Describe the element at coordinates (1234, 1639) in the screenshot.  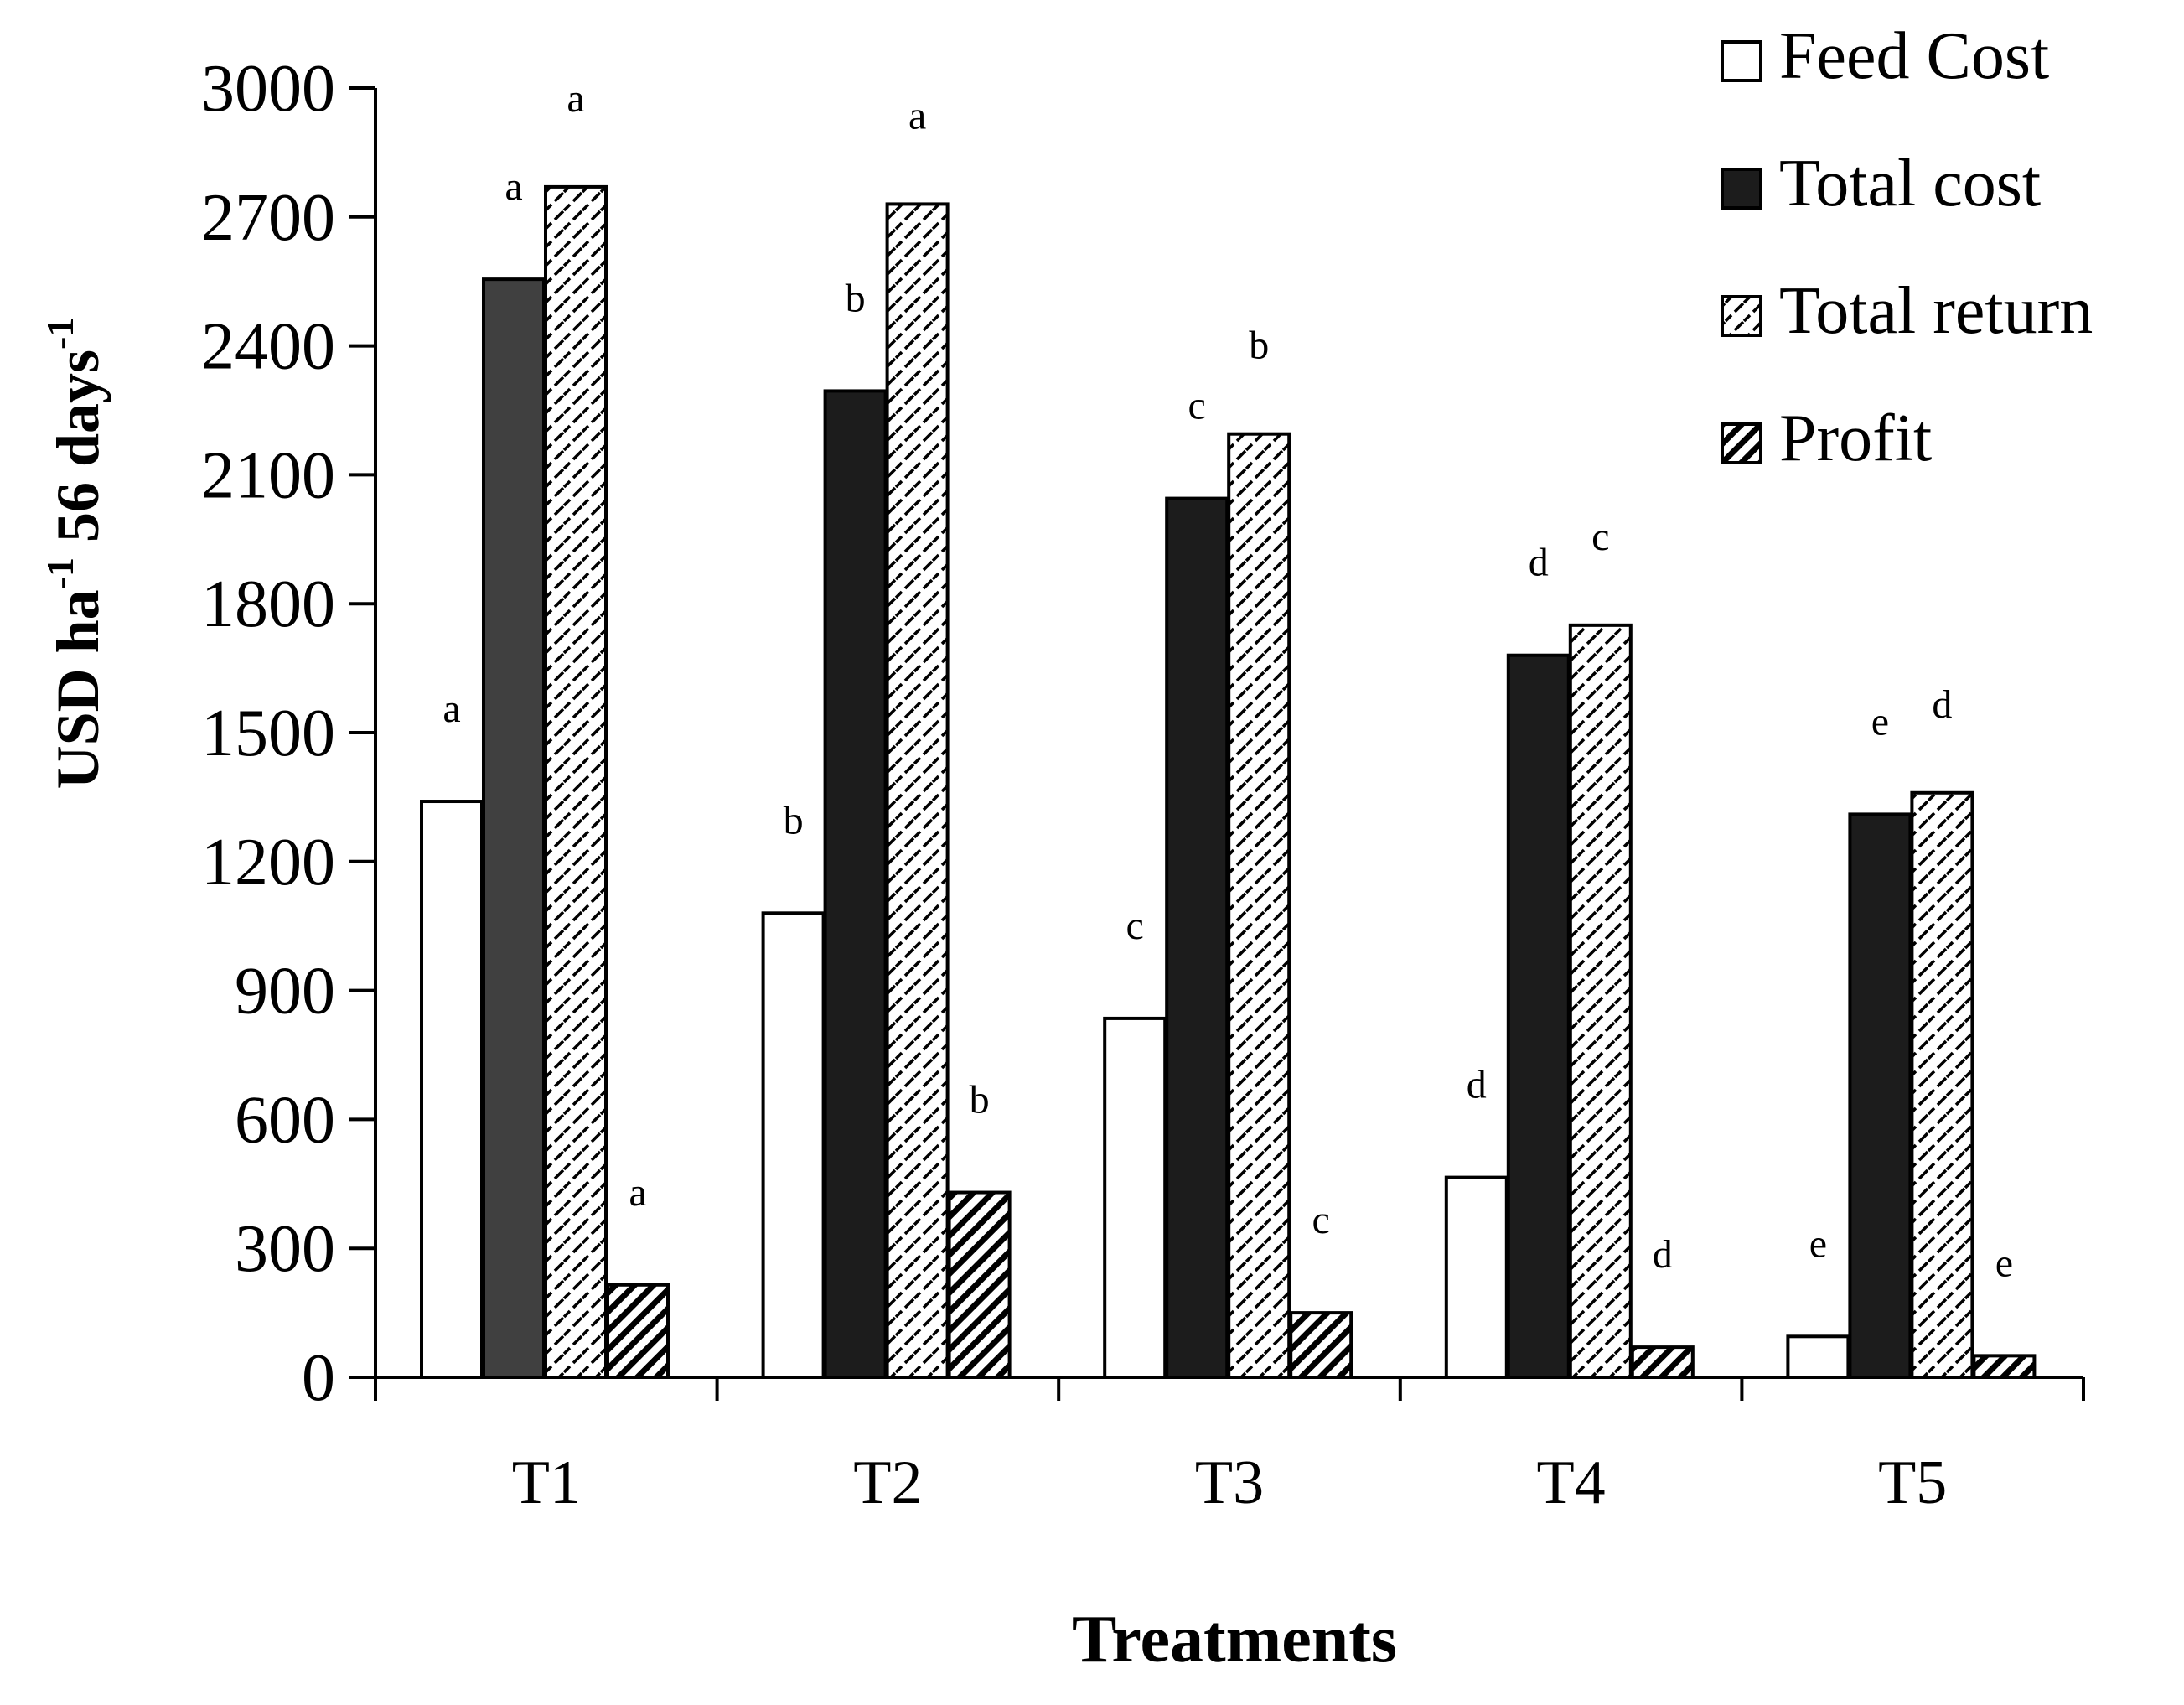
I see `x-axis-label: Treatments` at that location.